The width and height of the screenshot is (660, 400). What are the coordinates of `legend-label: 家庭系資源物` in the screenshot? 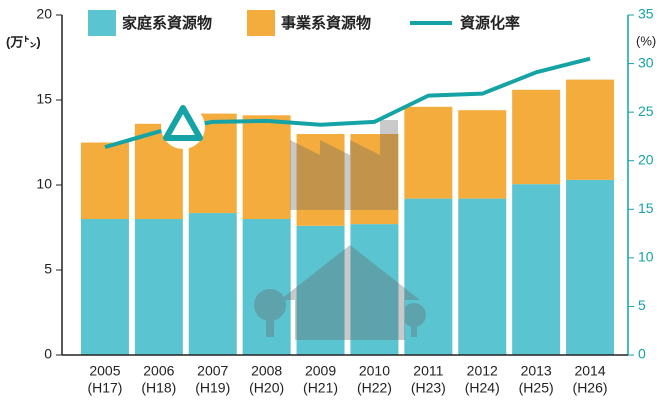 It's located at (167, 23).